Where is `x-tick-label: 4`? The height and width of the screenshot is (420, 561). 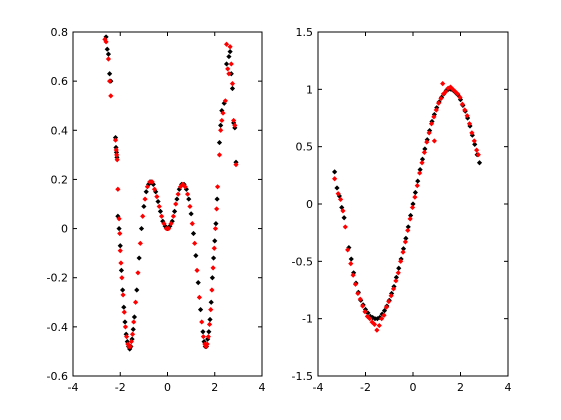
x-tick-label: 4 is located at coordinates (508, 387).